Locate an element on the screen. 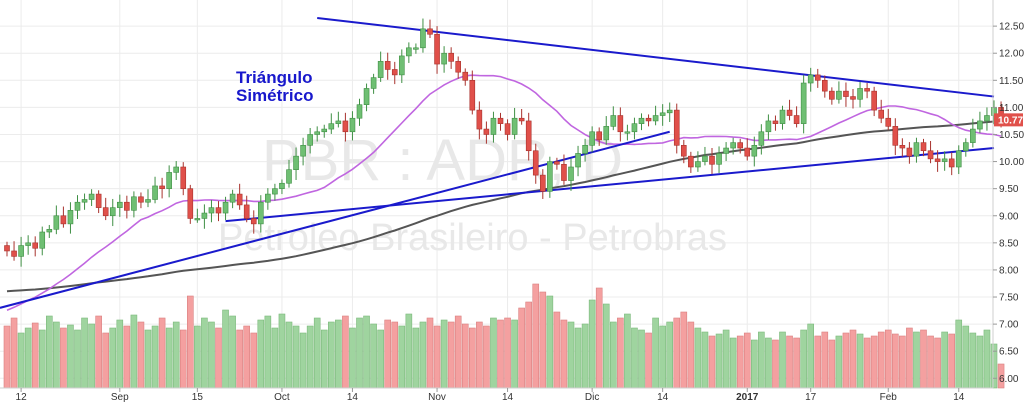 This screenshot has width=1024, height=404. lower-trendline is located at coordinates (610, 185).